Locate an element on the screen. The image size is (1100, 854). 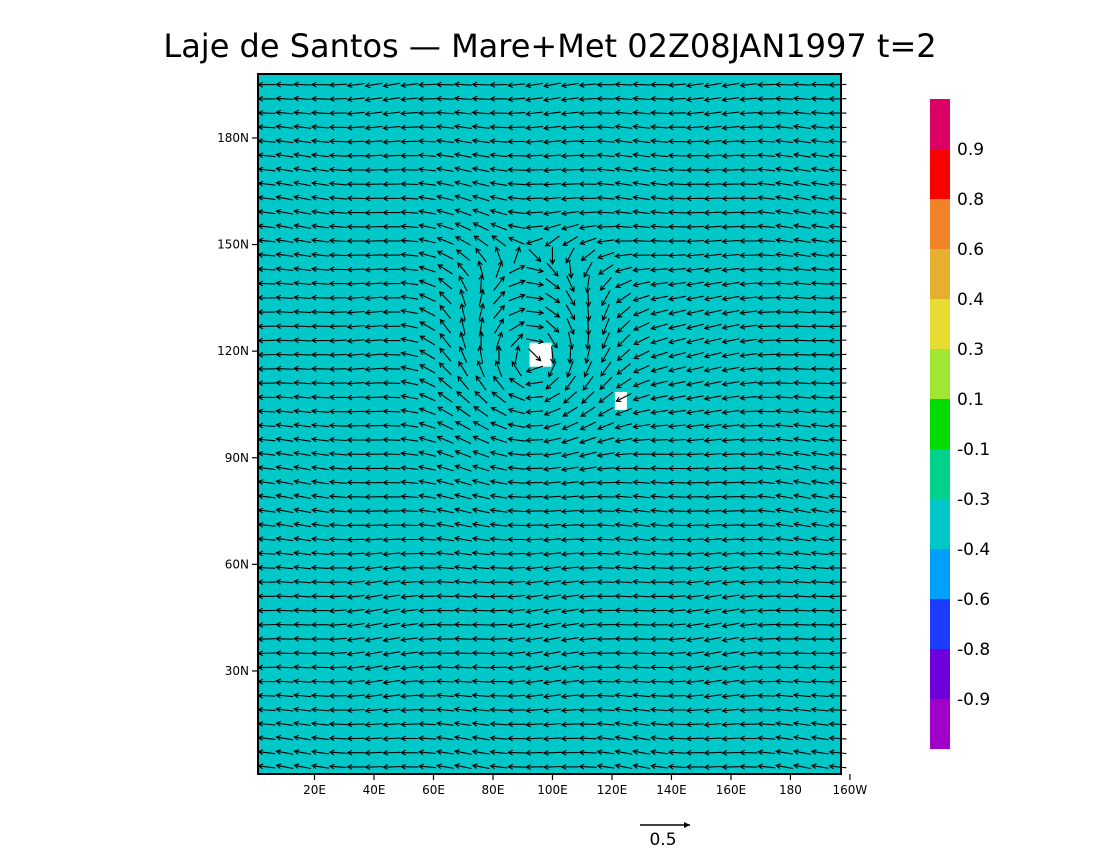
x-tick-label: 80E is located at coordinates (493, 790).